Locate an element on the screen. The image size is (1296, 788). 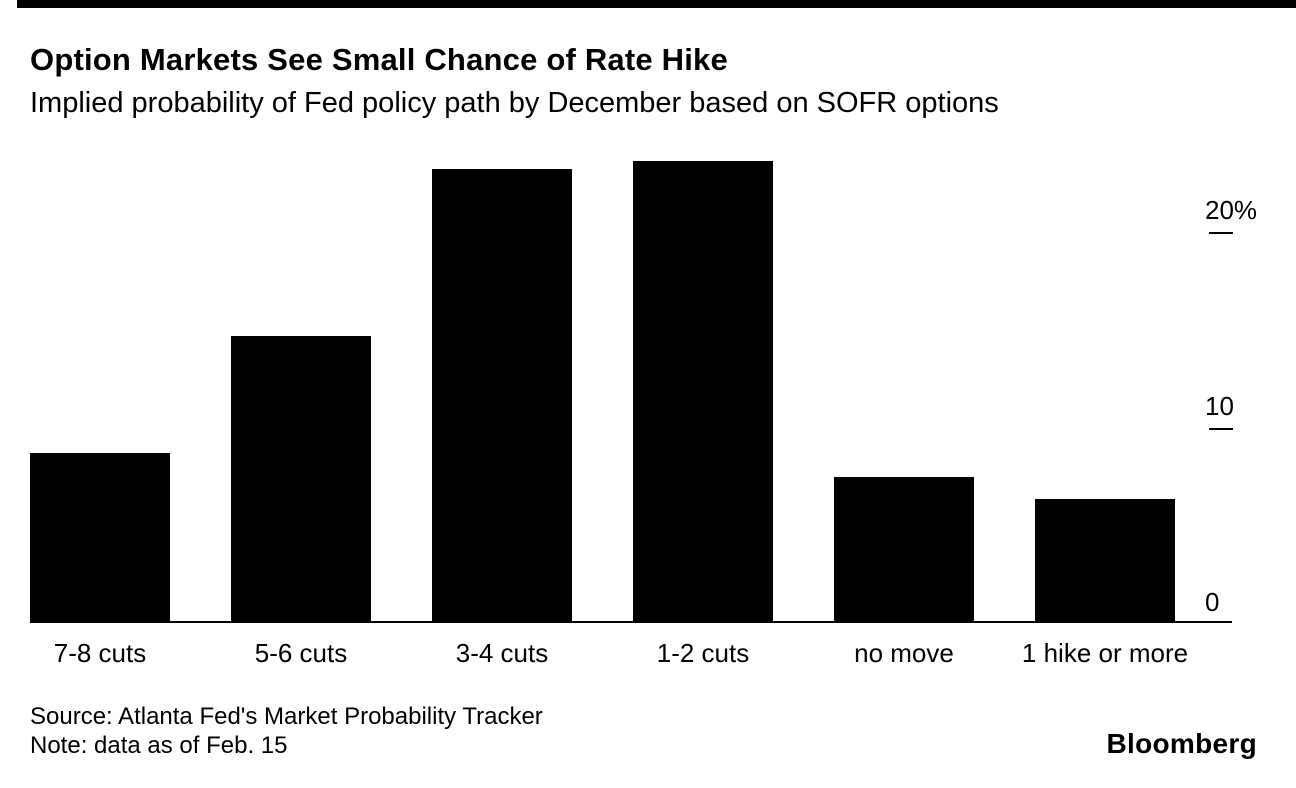
y-axis-tick-label: 0 is located at coordinates (1212, 602).